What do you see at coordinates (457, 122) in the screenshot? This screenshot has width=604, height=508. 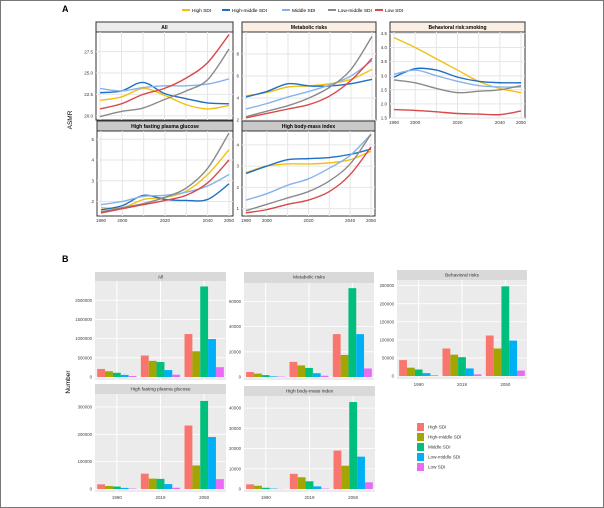 I see `x-tick-label: 2020` at bounding box center [457, 122].